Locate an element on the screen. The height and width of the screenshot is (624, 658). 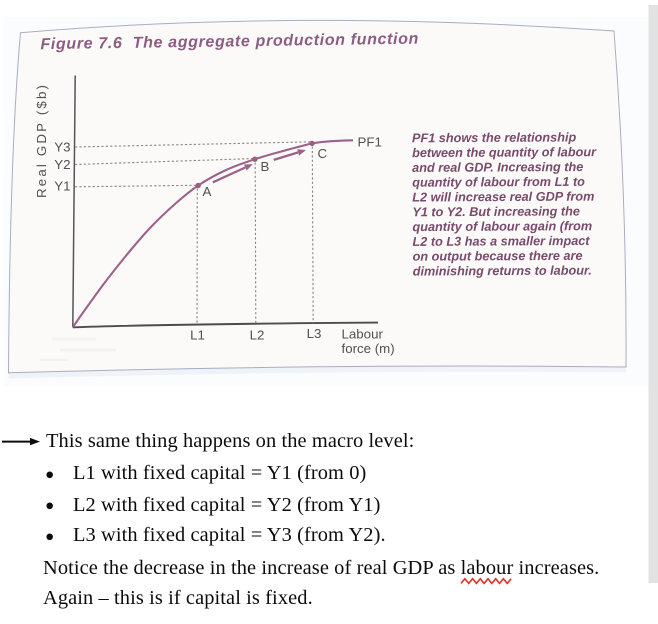
svg-text: Y3 is located at coordinates (62, 146).